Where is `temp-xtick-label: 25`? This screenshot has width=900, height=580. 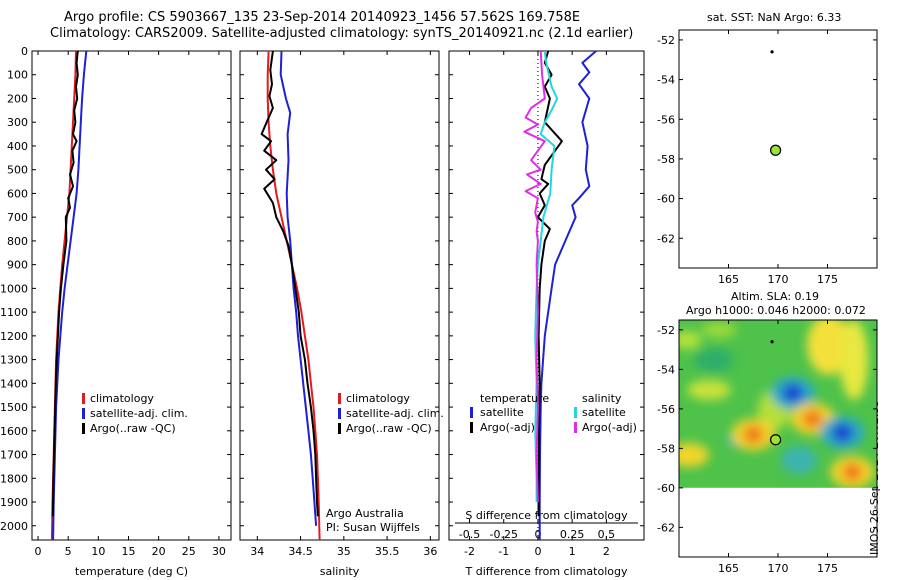
temp-xtick-label: 25 is located at coordinates (189, 551).